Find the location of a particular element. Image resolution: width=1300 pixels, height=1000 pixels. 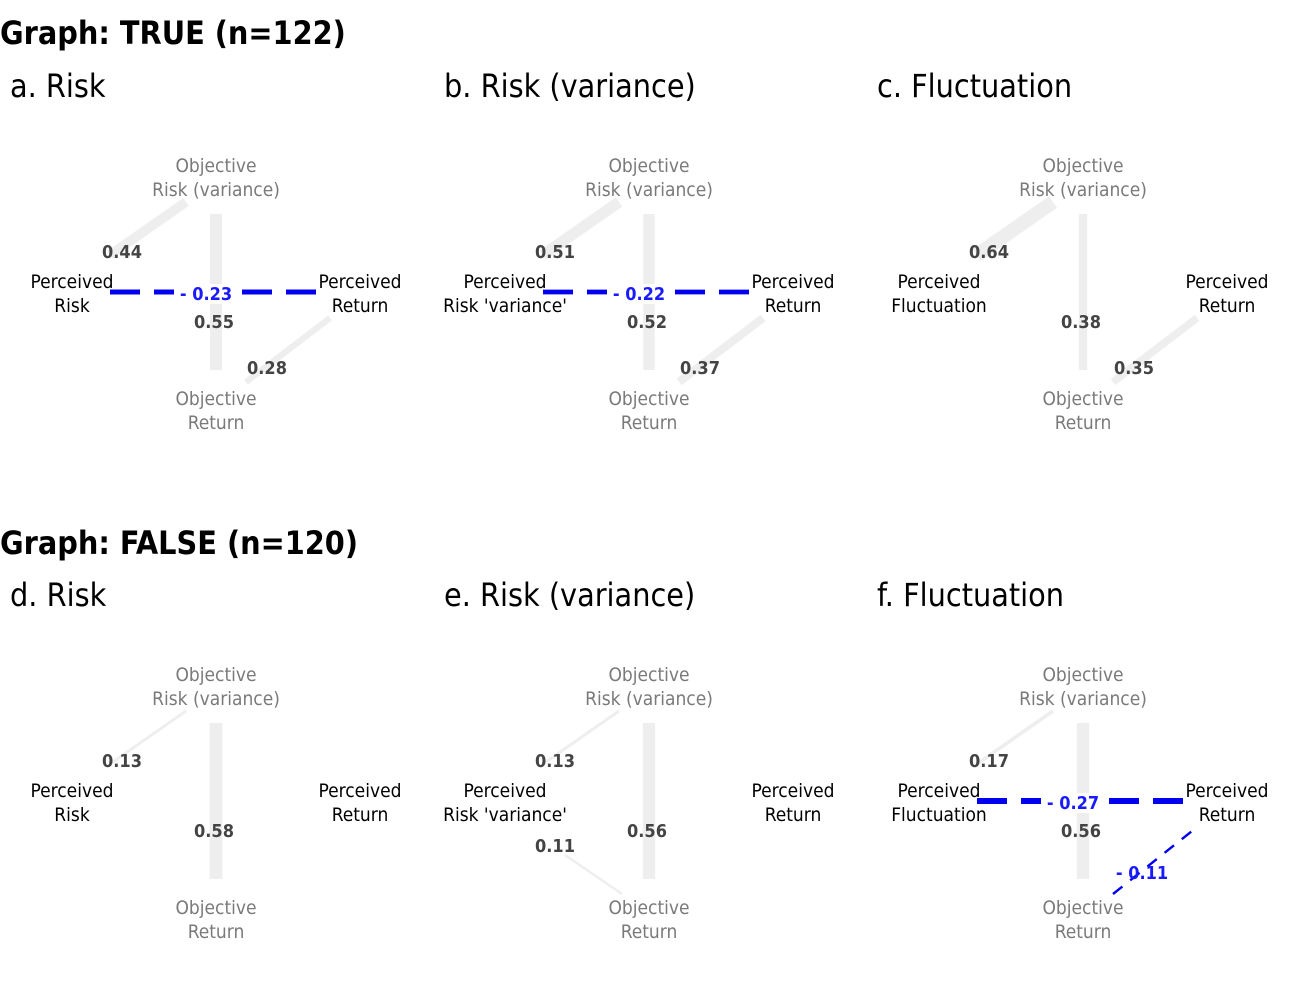

node-c-obj-risk: Objective Risk (variance) is located at coordinates (1083, 178).